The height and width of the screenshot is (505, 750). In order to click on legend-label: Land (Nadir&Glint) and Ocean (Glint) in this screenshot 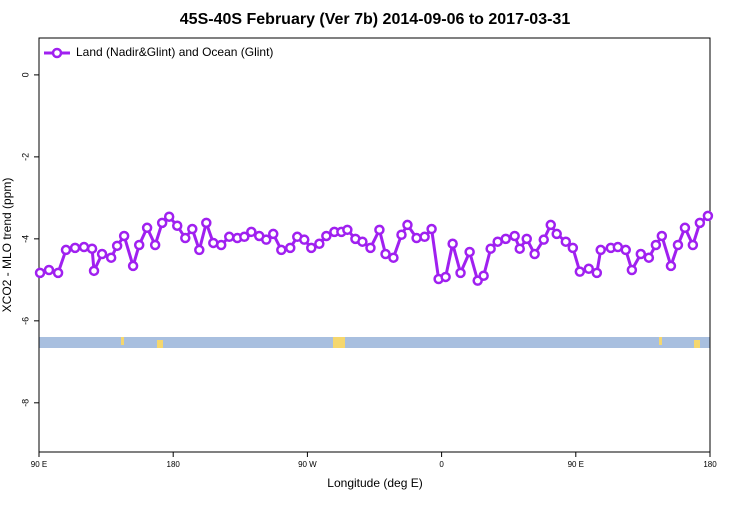, I will do `click(174, 52)`.